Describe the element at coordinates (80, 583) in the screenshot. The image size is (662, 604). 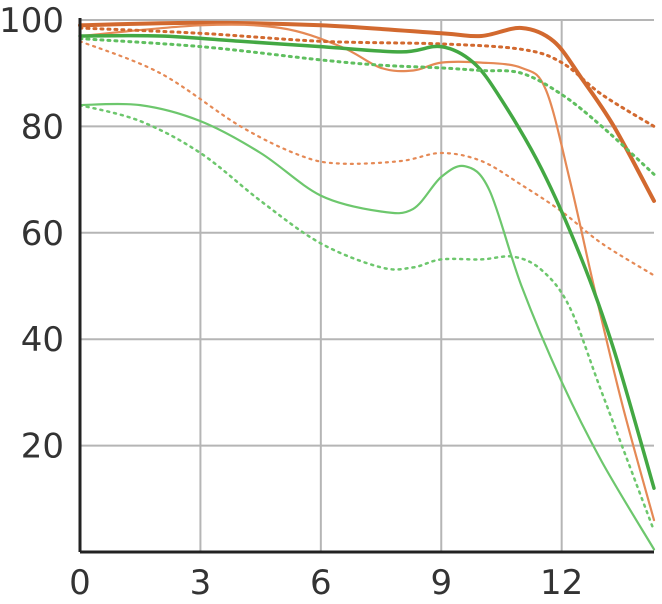
I see `x-tick-label: 0` at that location.